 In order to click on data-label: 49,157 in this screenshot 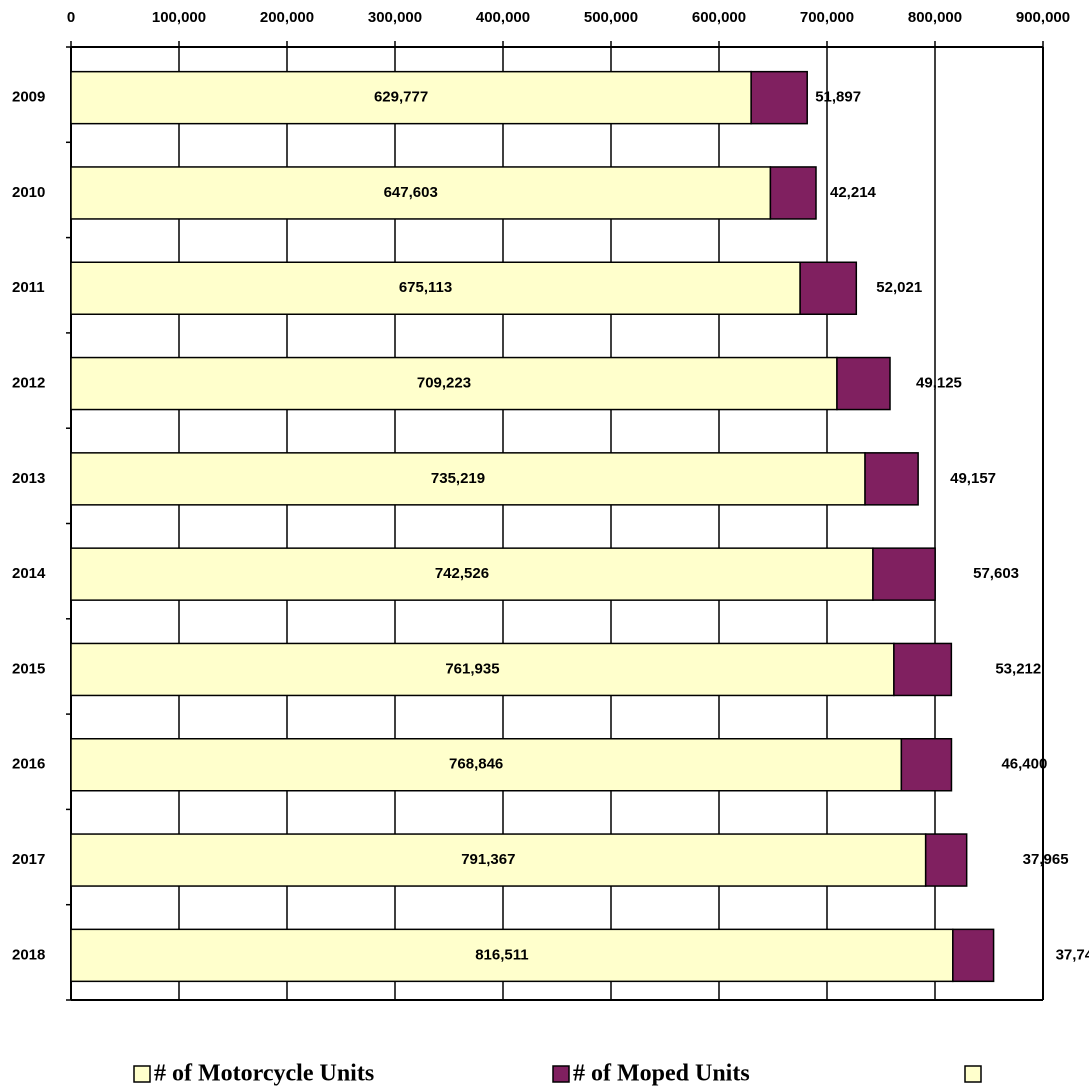, I will do `click(973, 478)`.